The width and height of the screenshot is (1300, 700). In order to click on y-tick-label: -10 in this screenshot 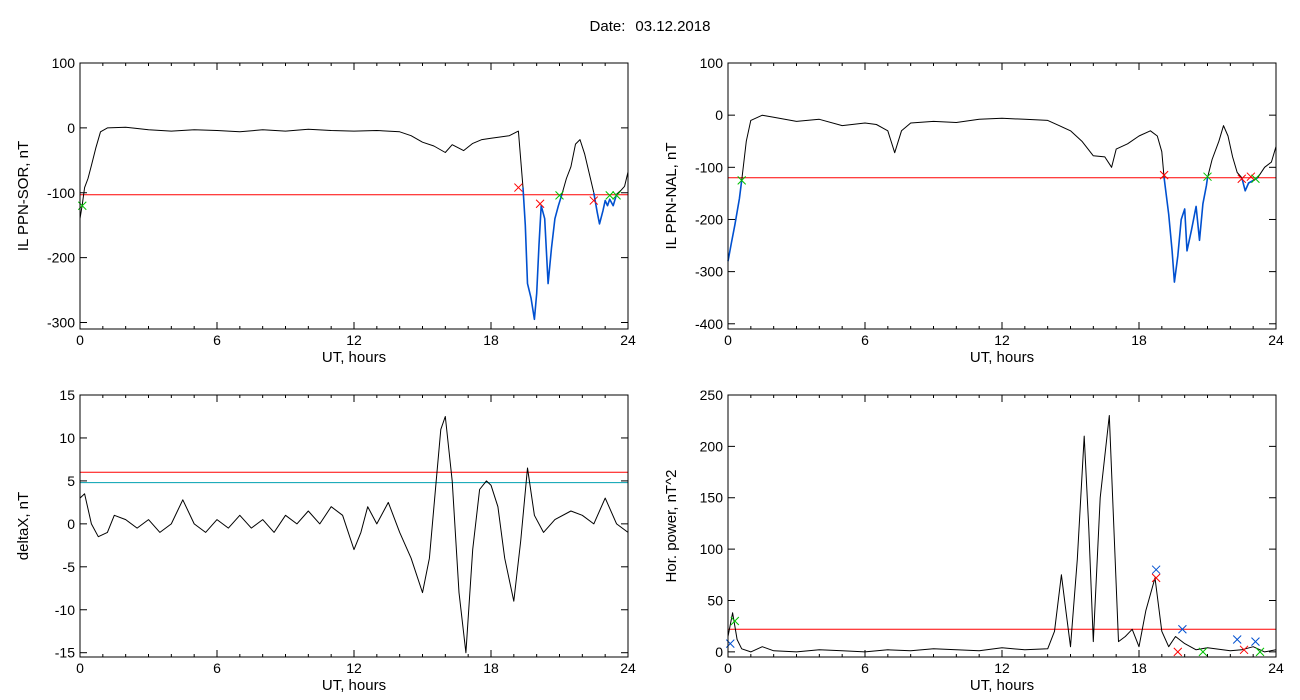, I will do `click(65, 610)`.